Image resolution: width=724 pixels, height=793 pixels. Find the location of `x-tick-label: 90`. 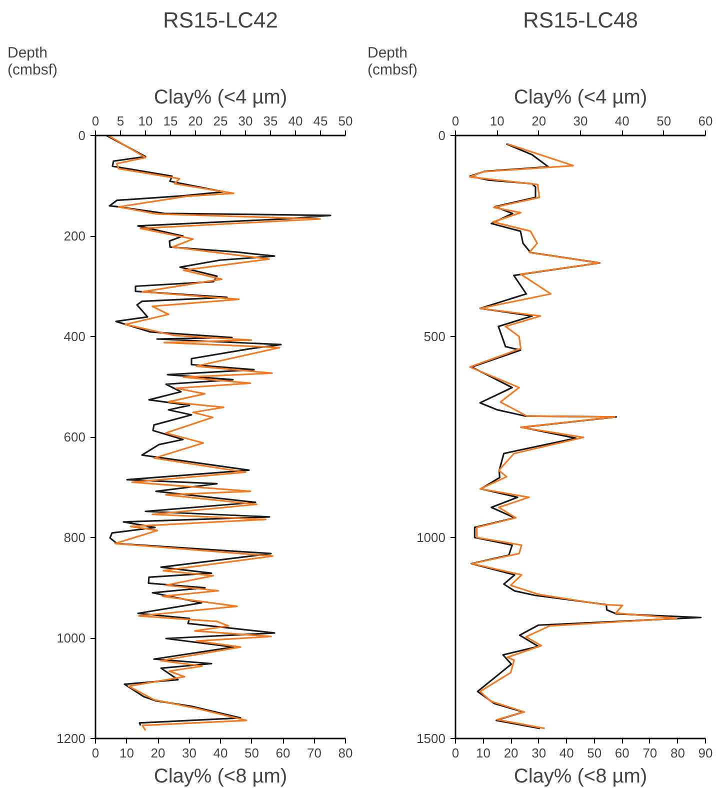

x-tick-label: 90 is located at coordinates (705, 753).